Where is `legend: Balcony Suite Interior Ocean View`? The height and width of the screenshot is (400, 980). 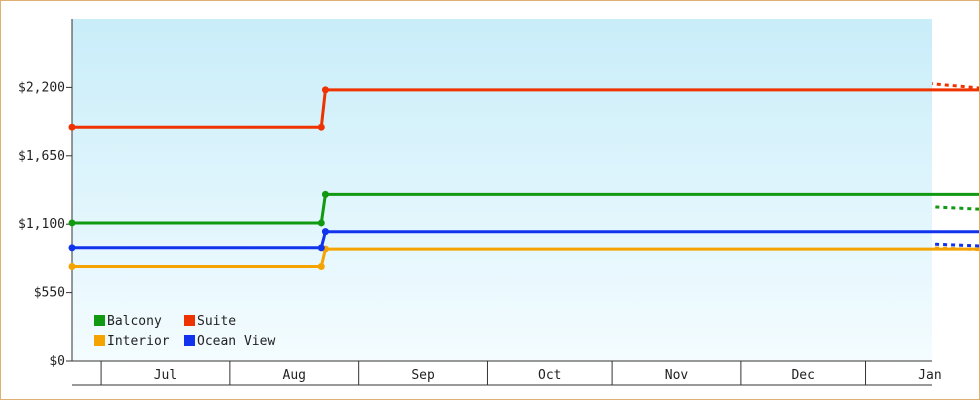 legend: Balcony Suite Interior Ocean View is located at coordinates (184, 331).